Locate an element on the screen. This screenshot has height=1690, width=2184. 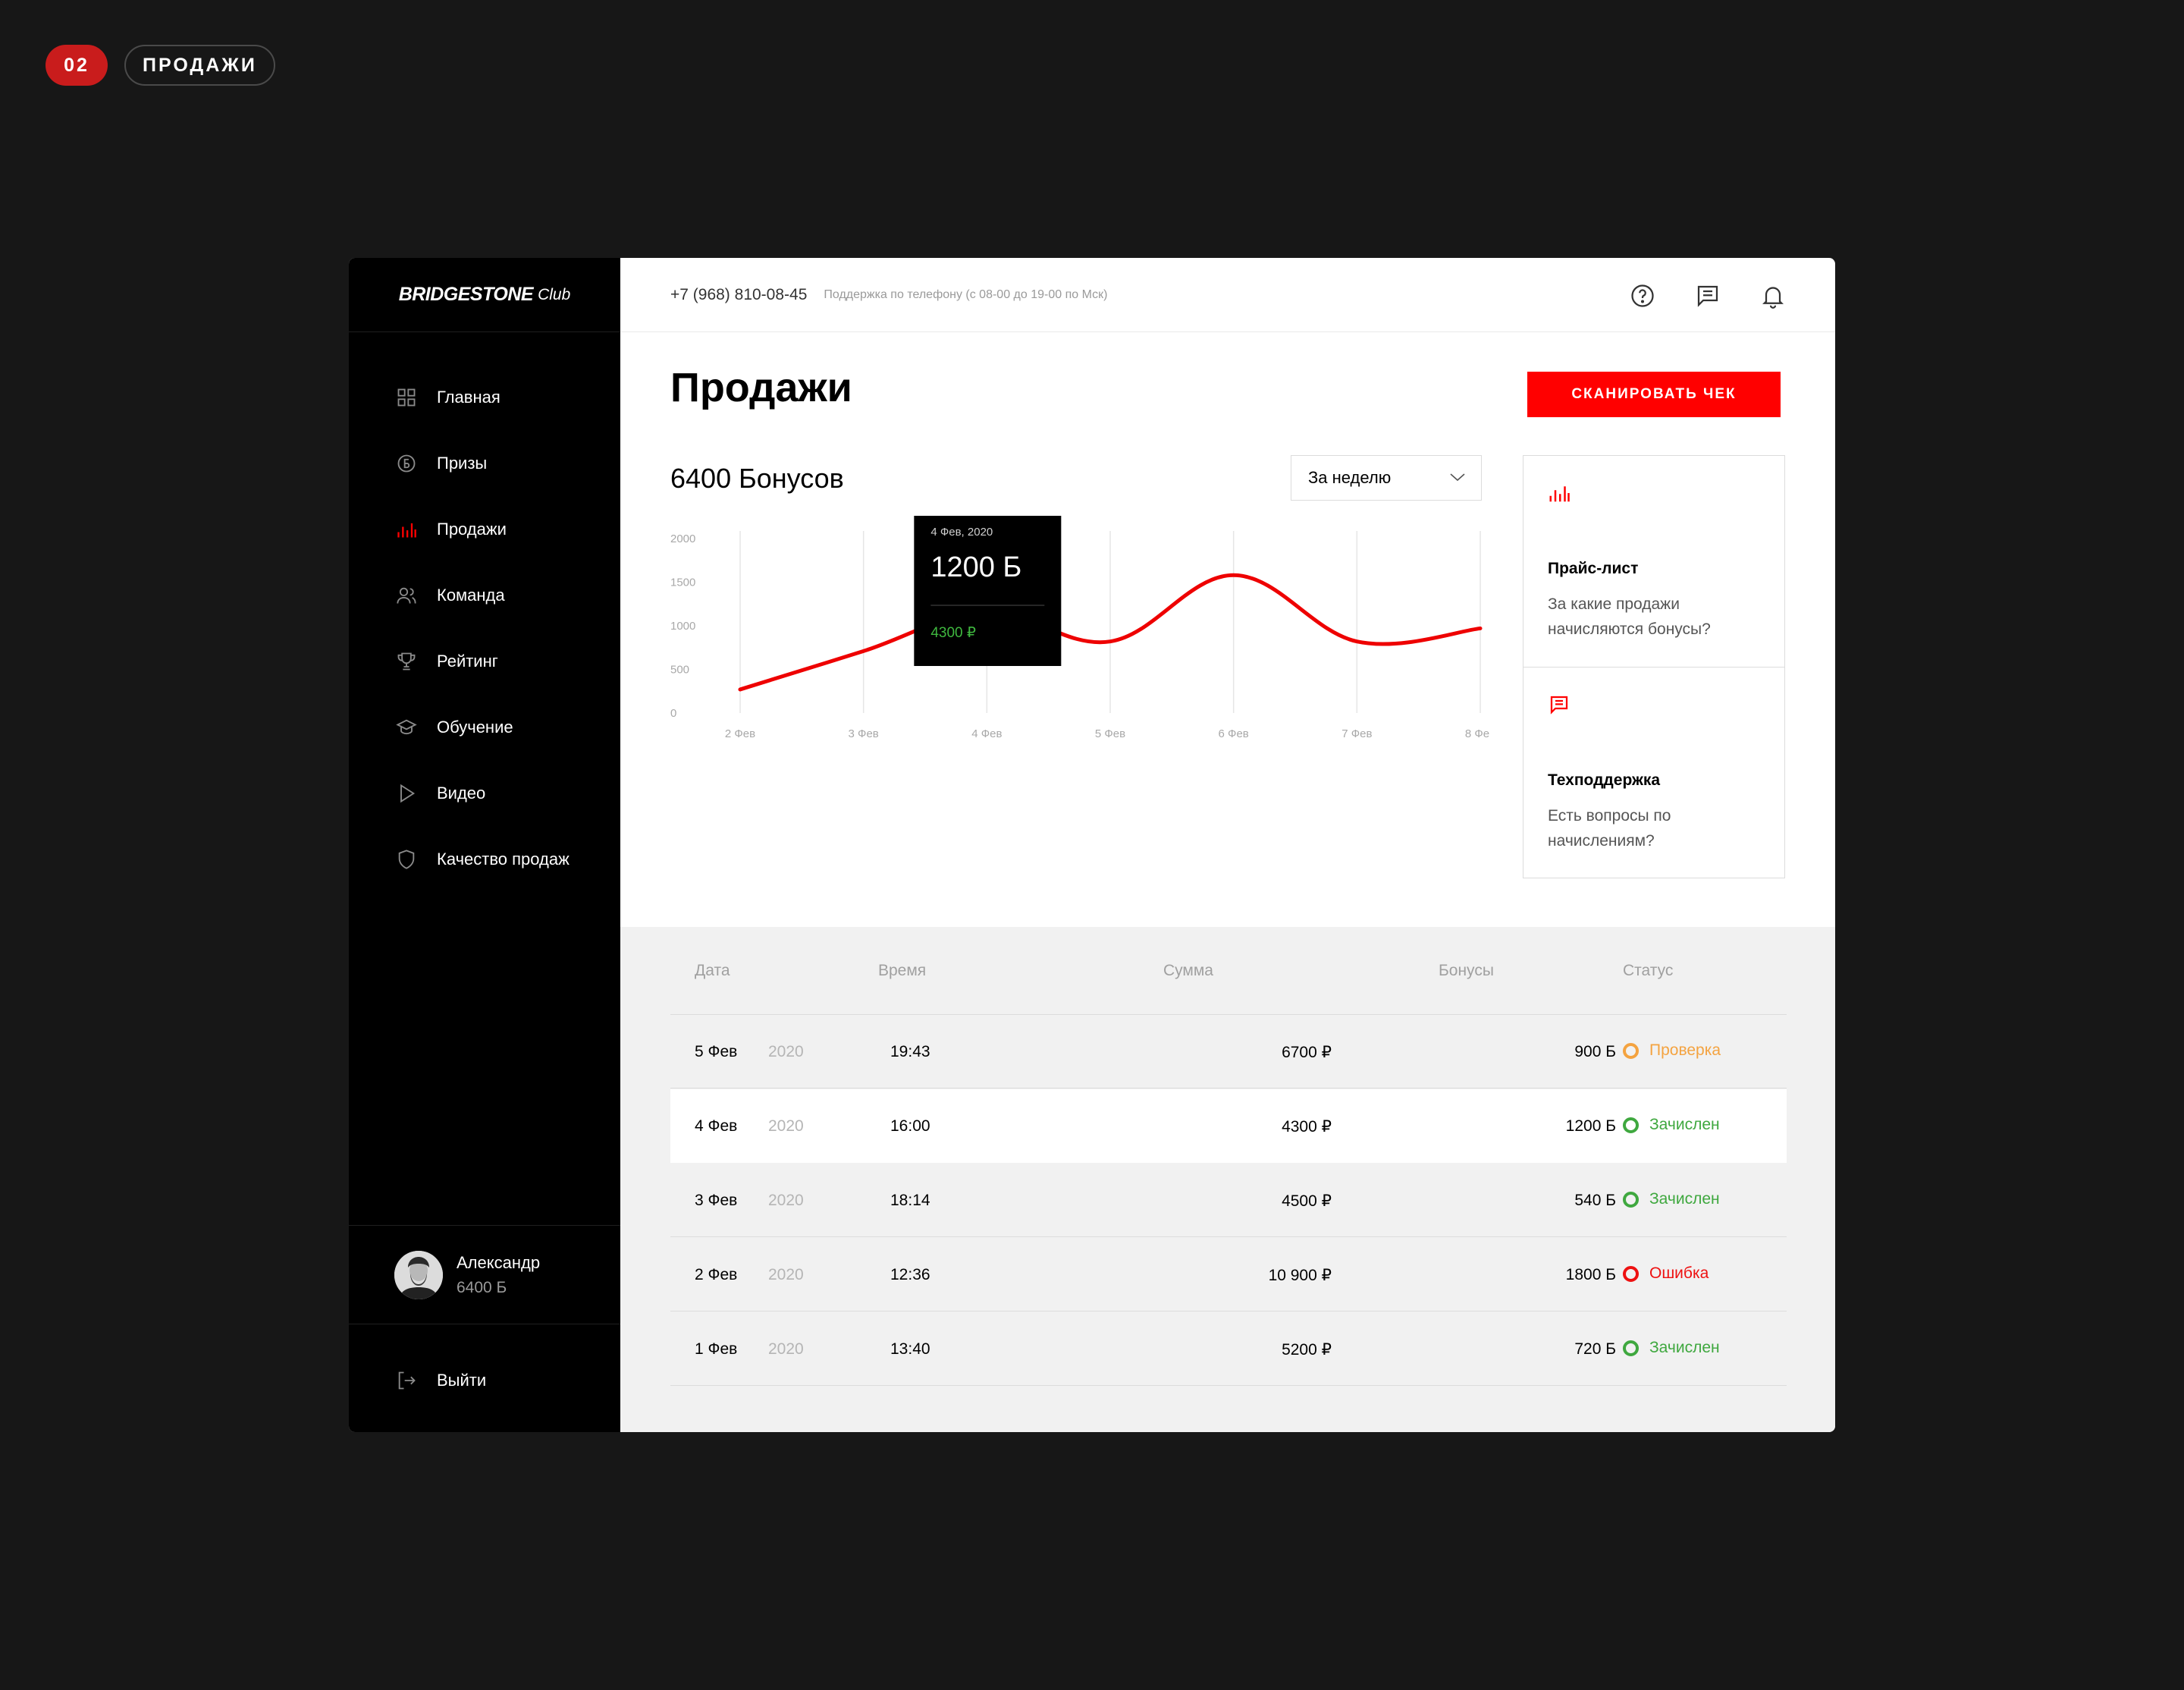
status-label: Ошибка is located at coordinates (1679, 1273).